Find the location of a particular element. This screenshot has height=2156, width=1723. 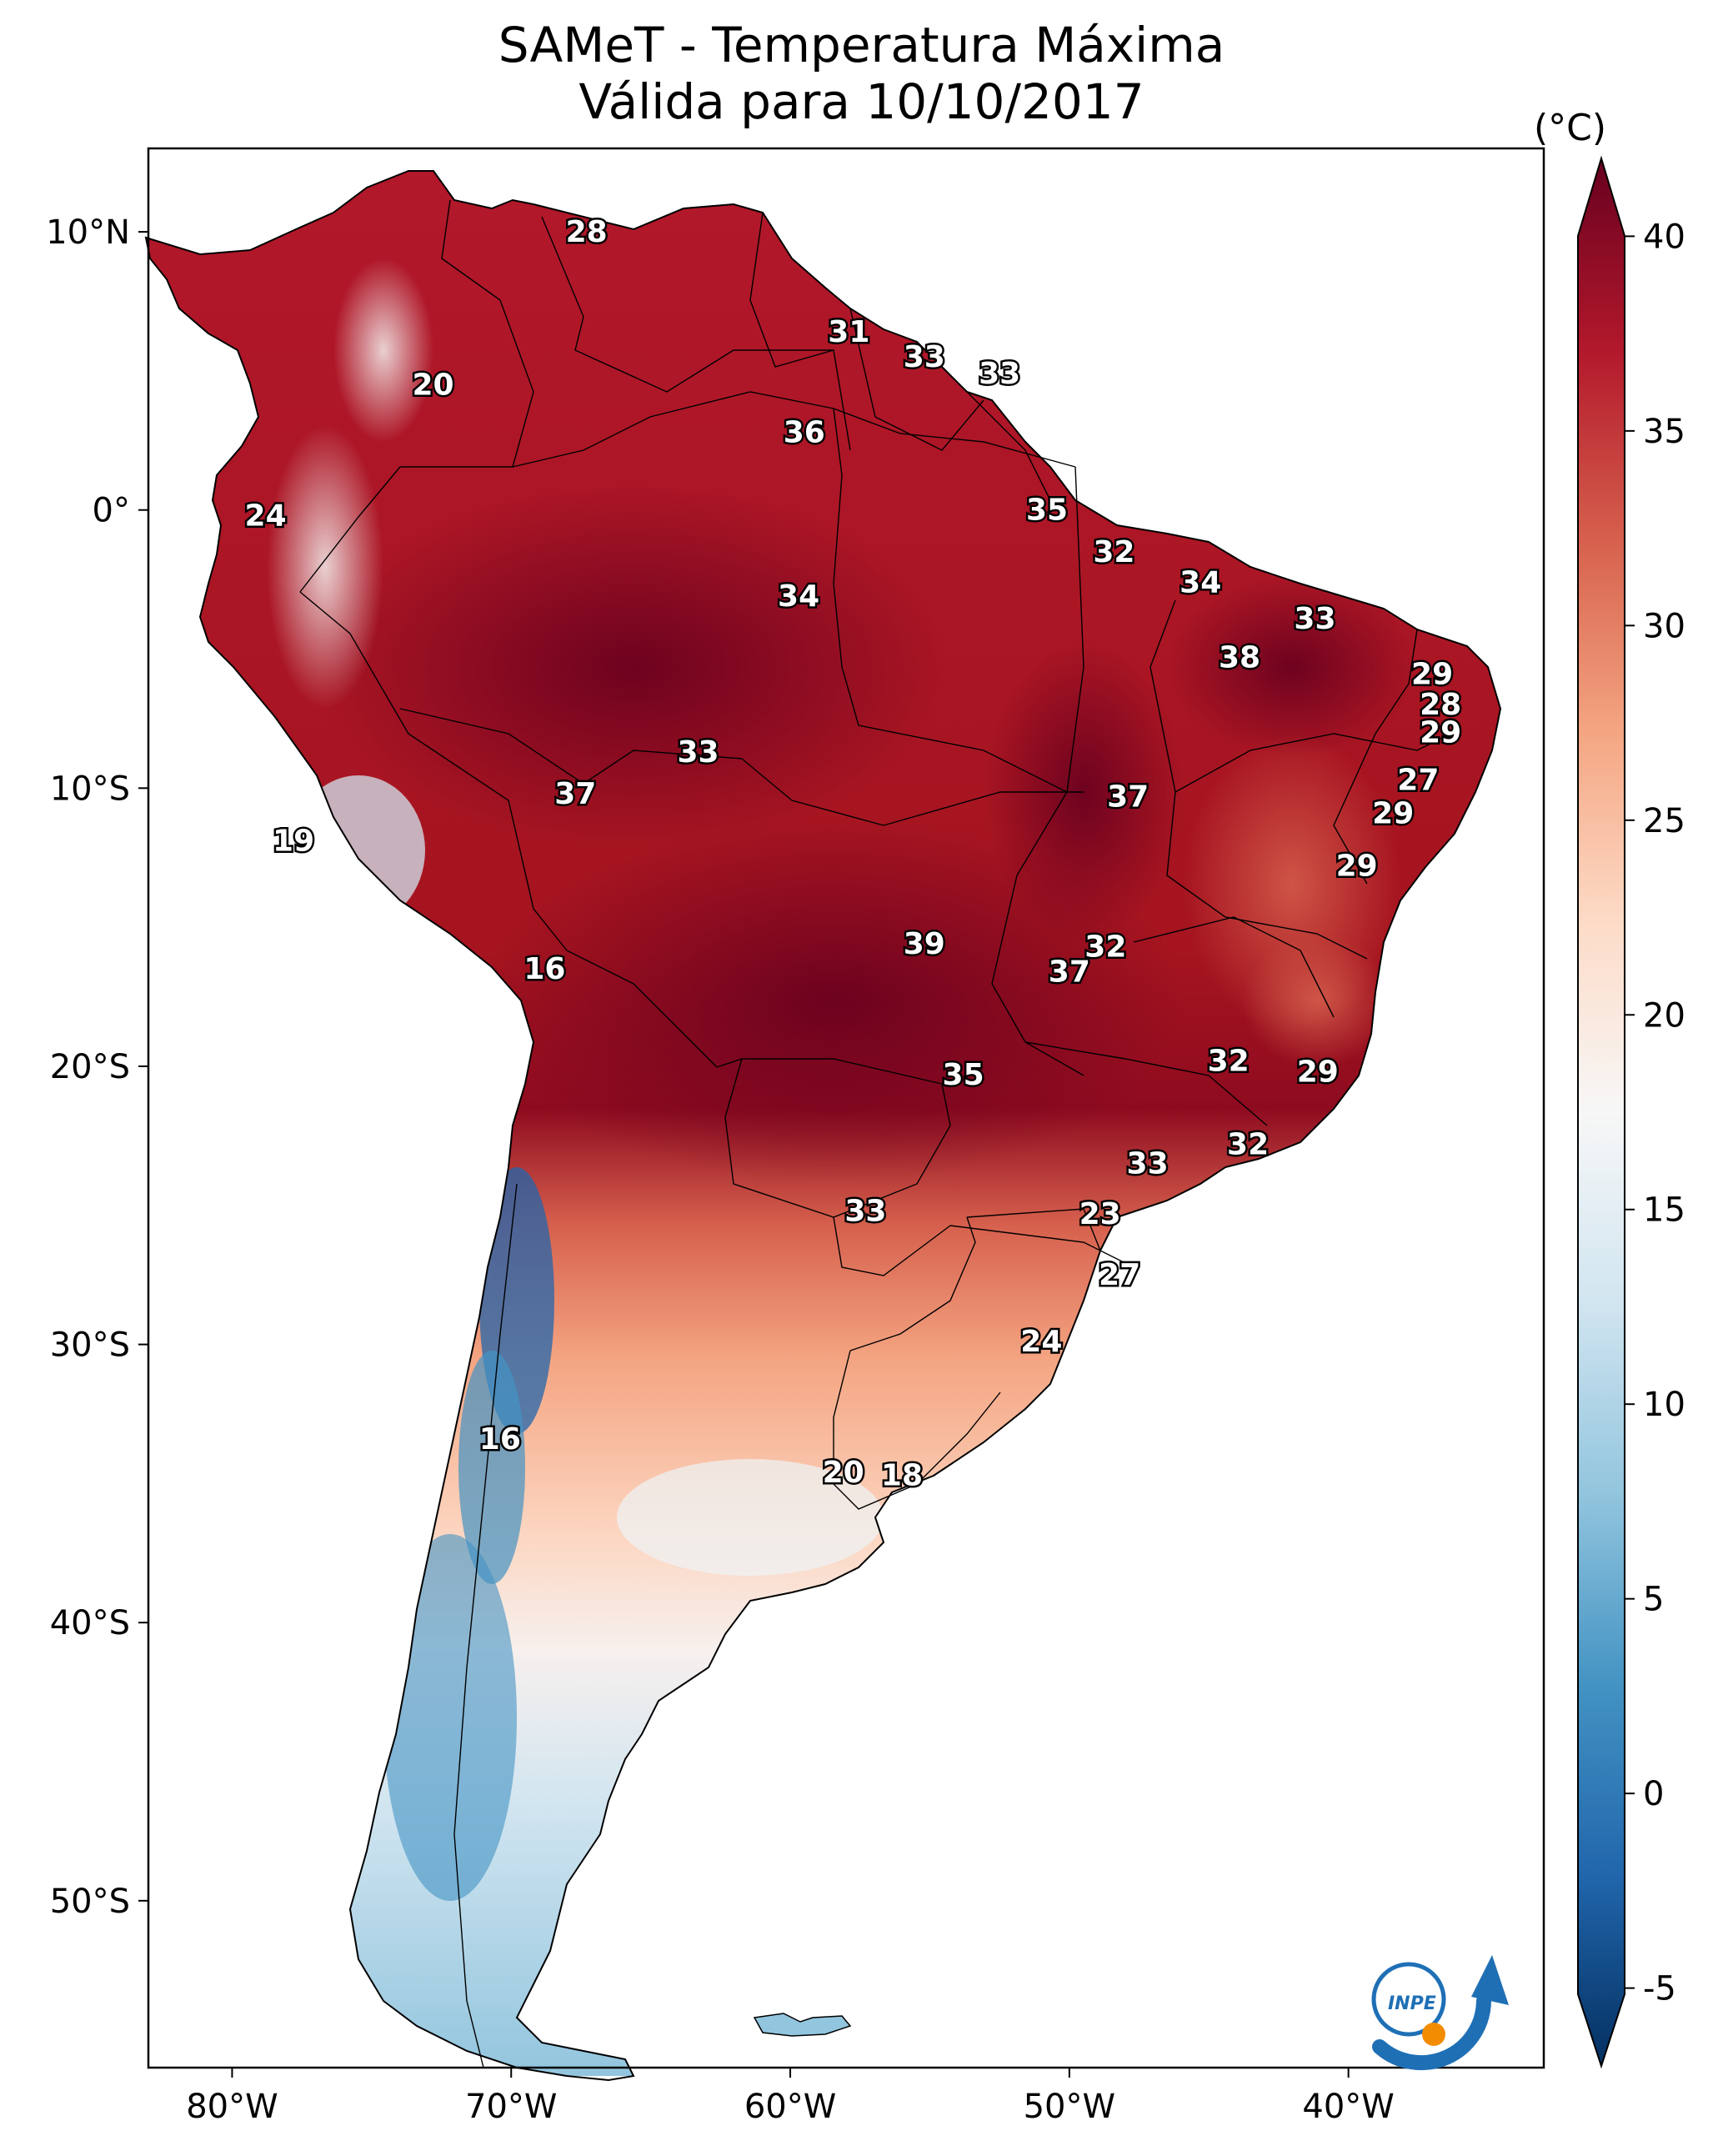

lat-tick-label: 40°S is located at coordinates (90, 1623).